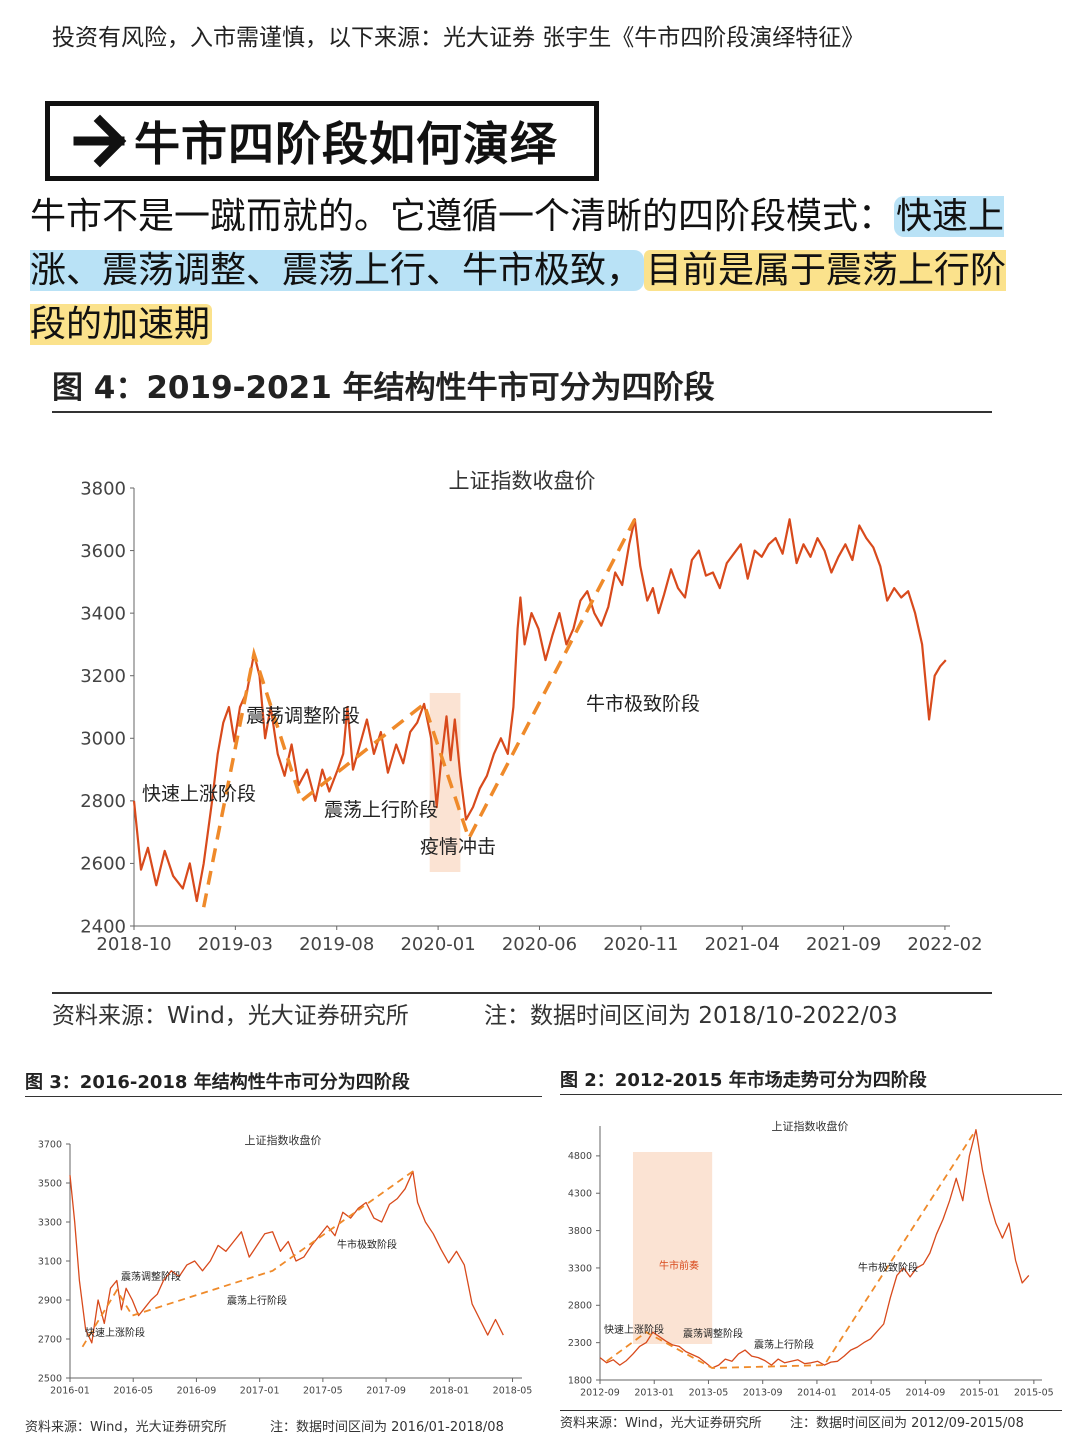 The image size is (1080, 1440). I want to click on fig3-annotation: 震荡调整阶段, so click(151, 1276).